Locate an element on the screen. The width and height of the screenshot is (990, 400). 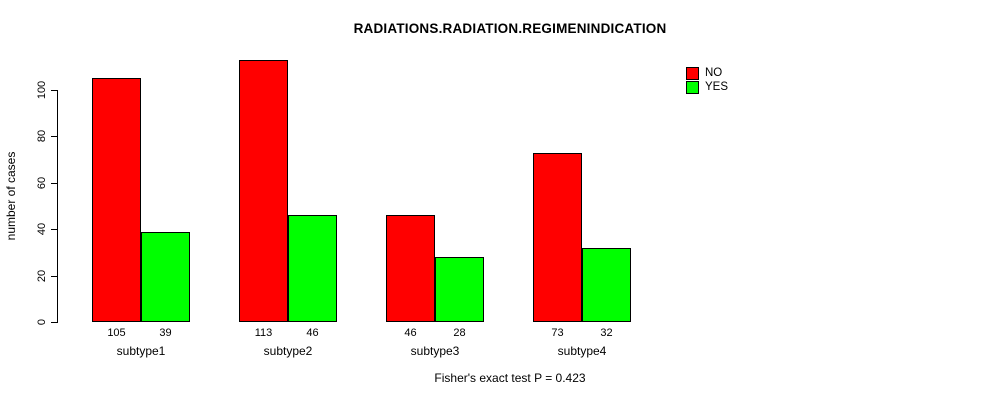
legend-item-yes: YES is located at coordinates (707, 87).